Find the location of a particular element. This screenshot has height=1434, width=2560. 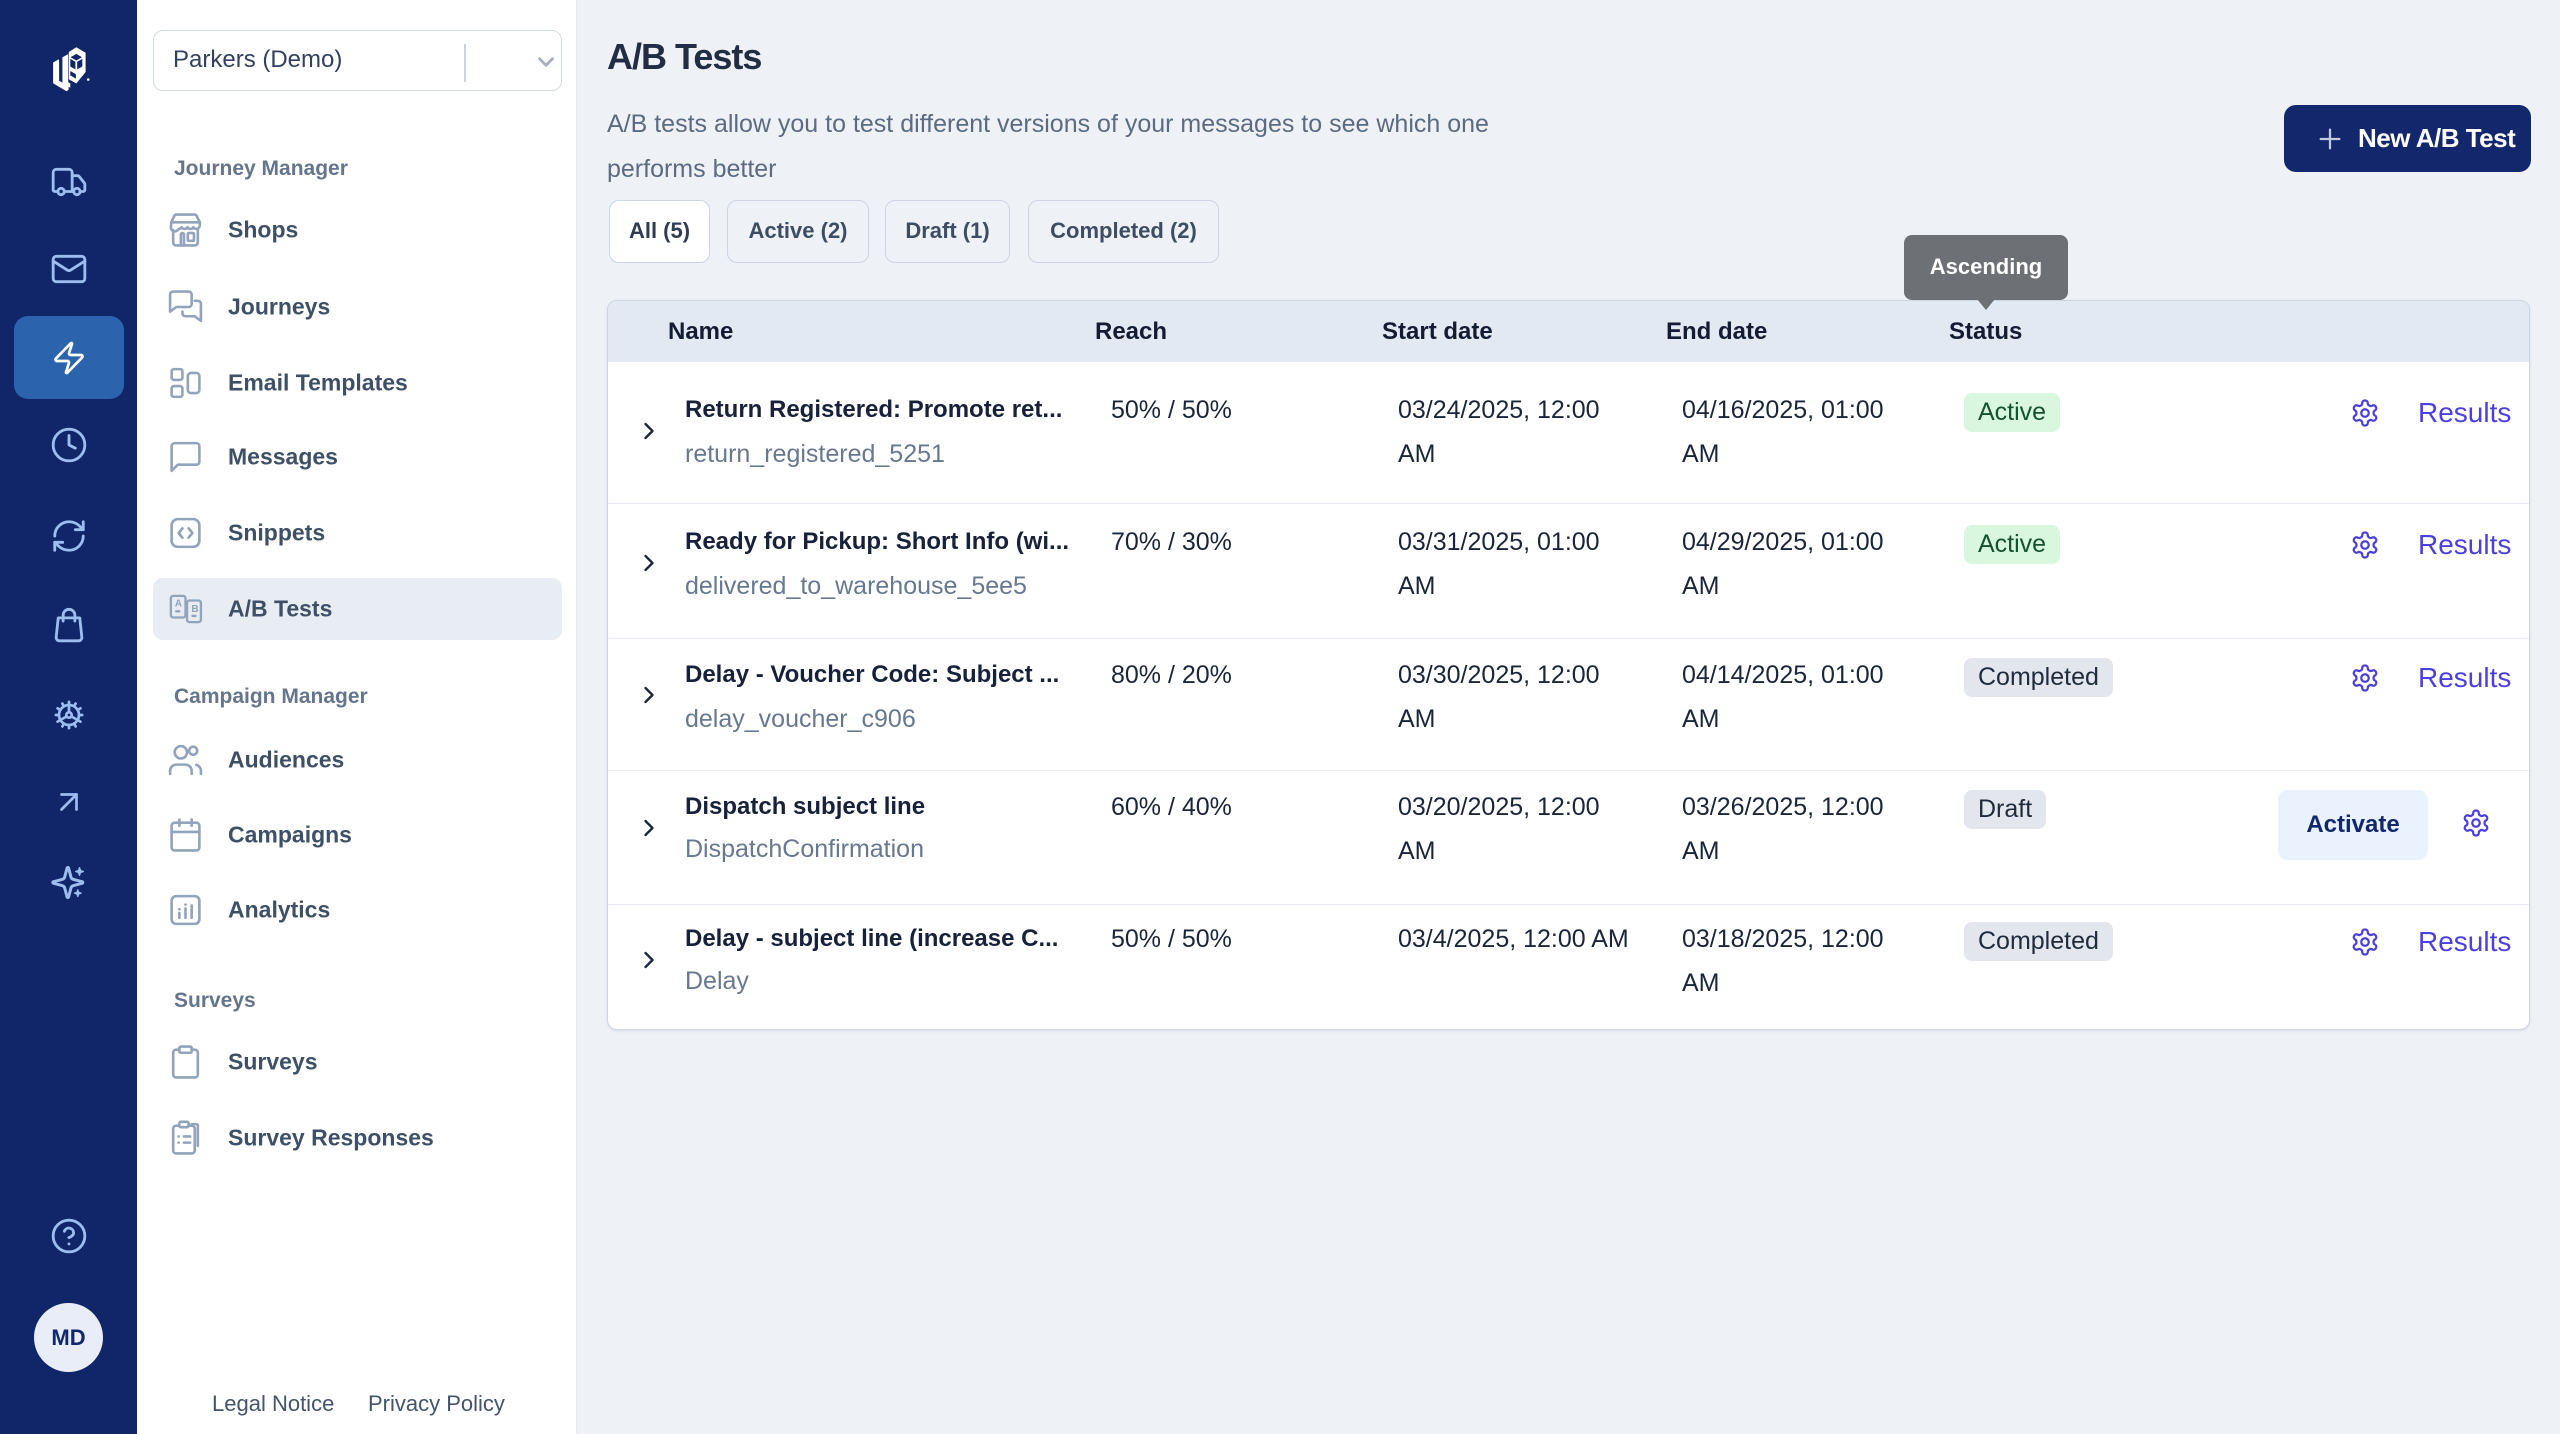

svg-text: B is located at coordinates (194, 609).